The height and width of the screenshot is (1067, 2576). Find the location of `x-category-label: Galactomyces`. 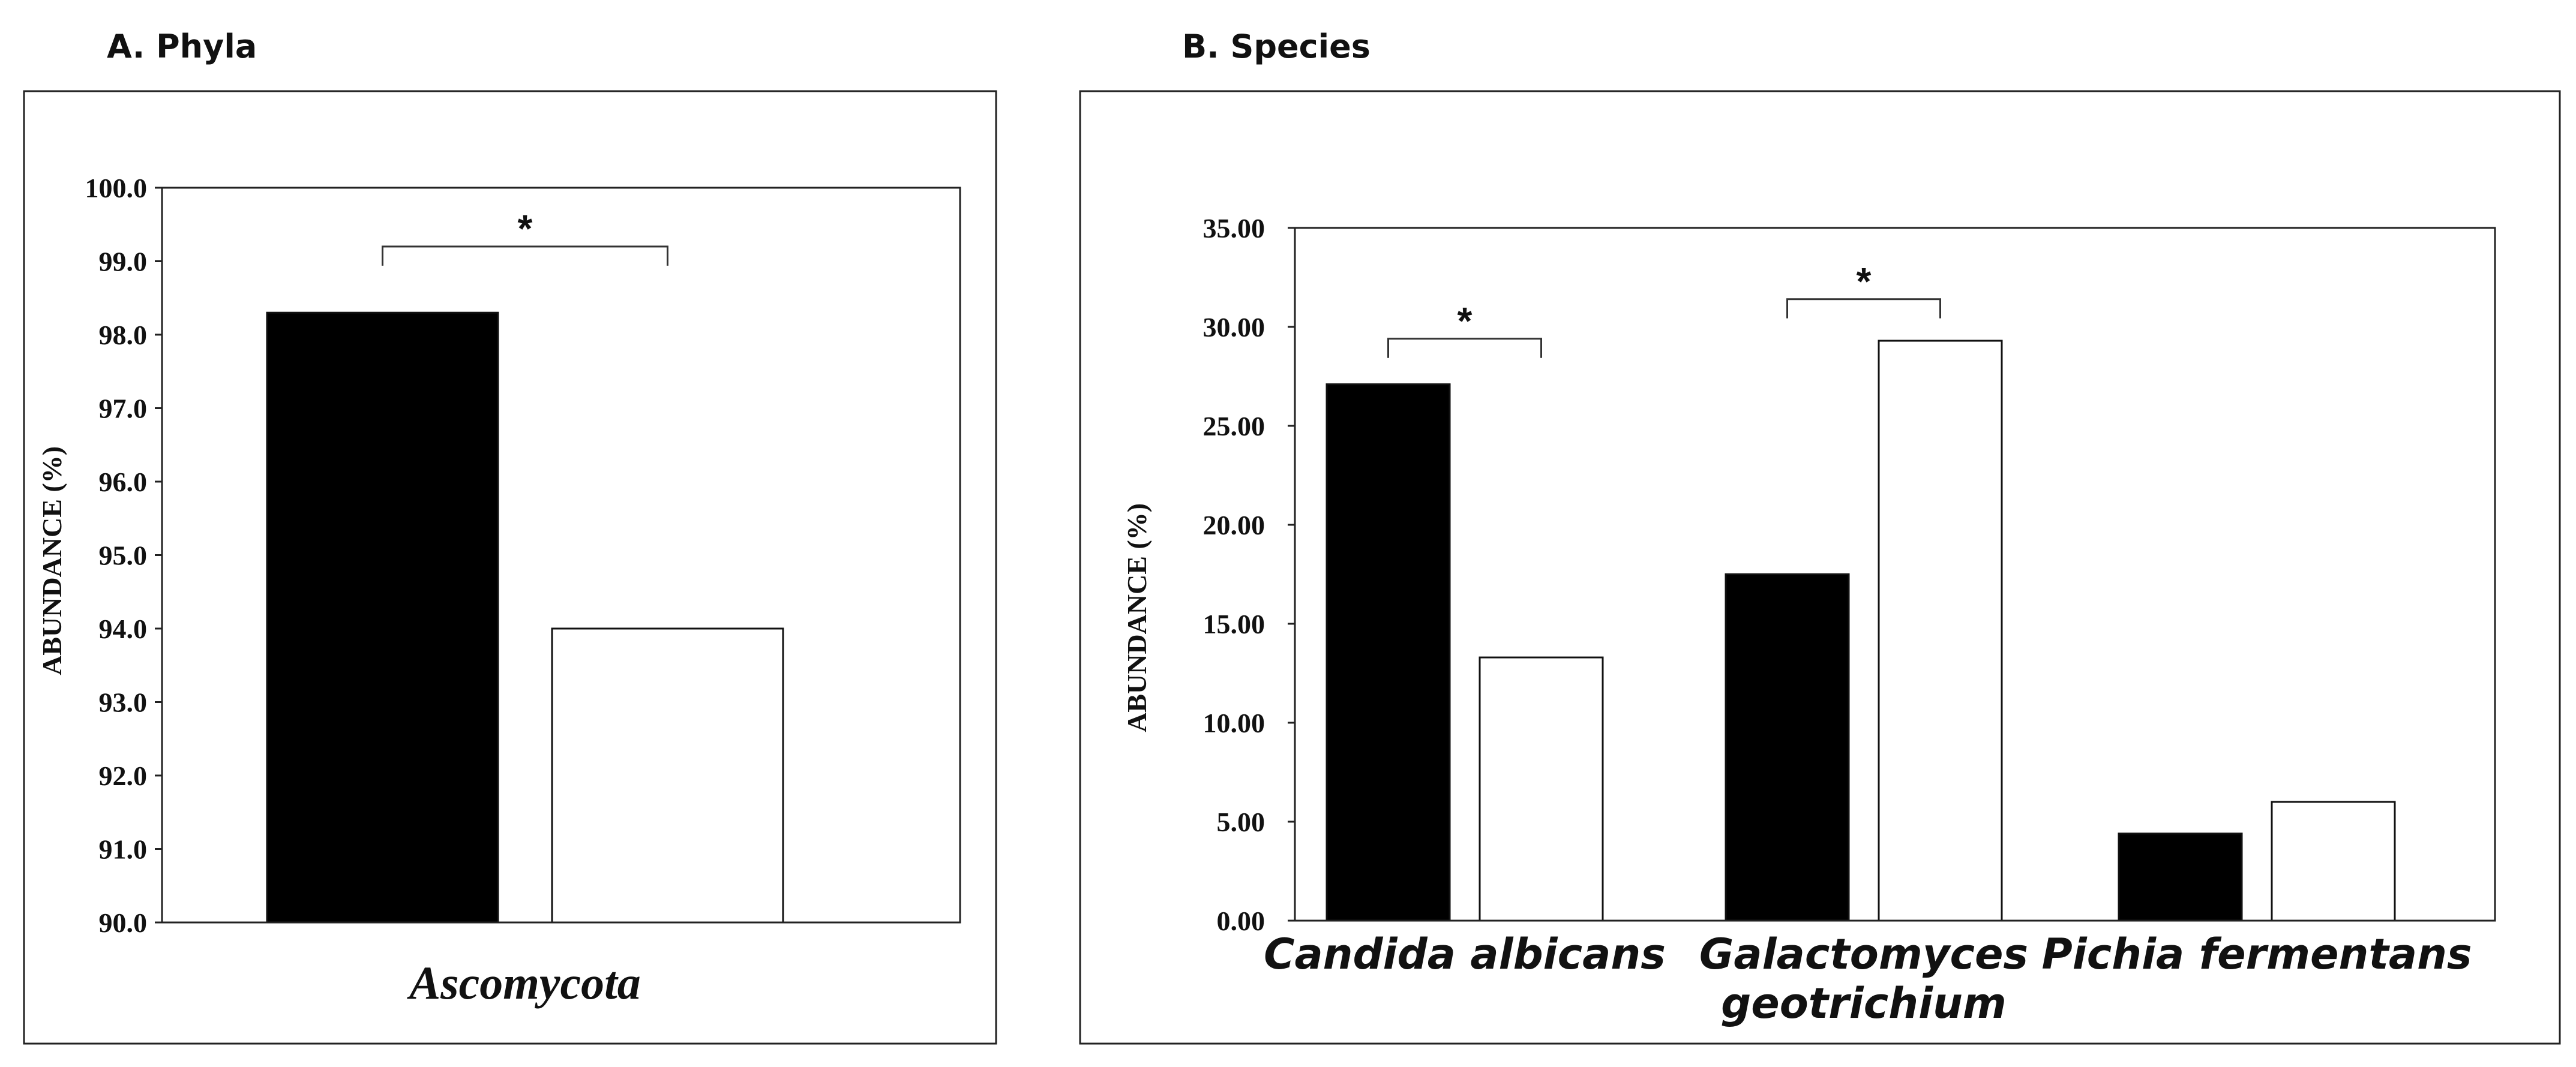

x-category-label: Galactomyces is located at coordinates (1863, 955).